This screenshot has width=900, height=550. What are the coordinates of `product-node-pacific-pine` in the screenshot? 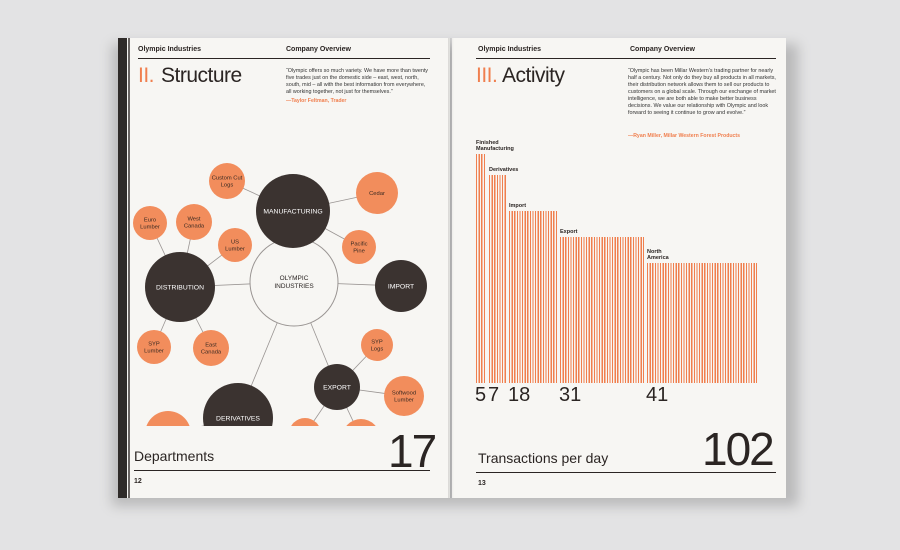 It's located at (359, 247).